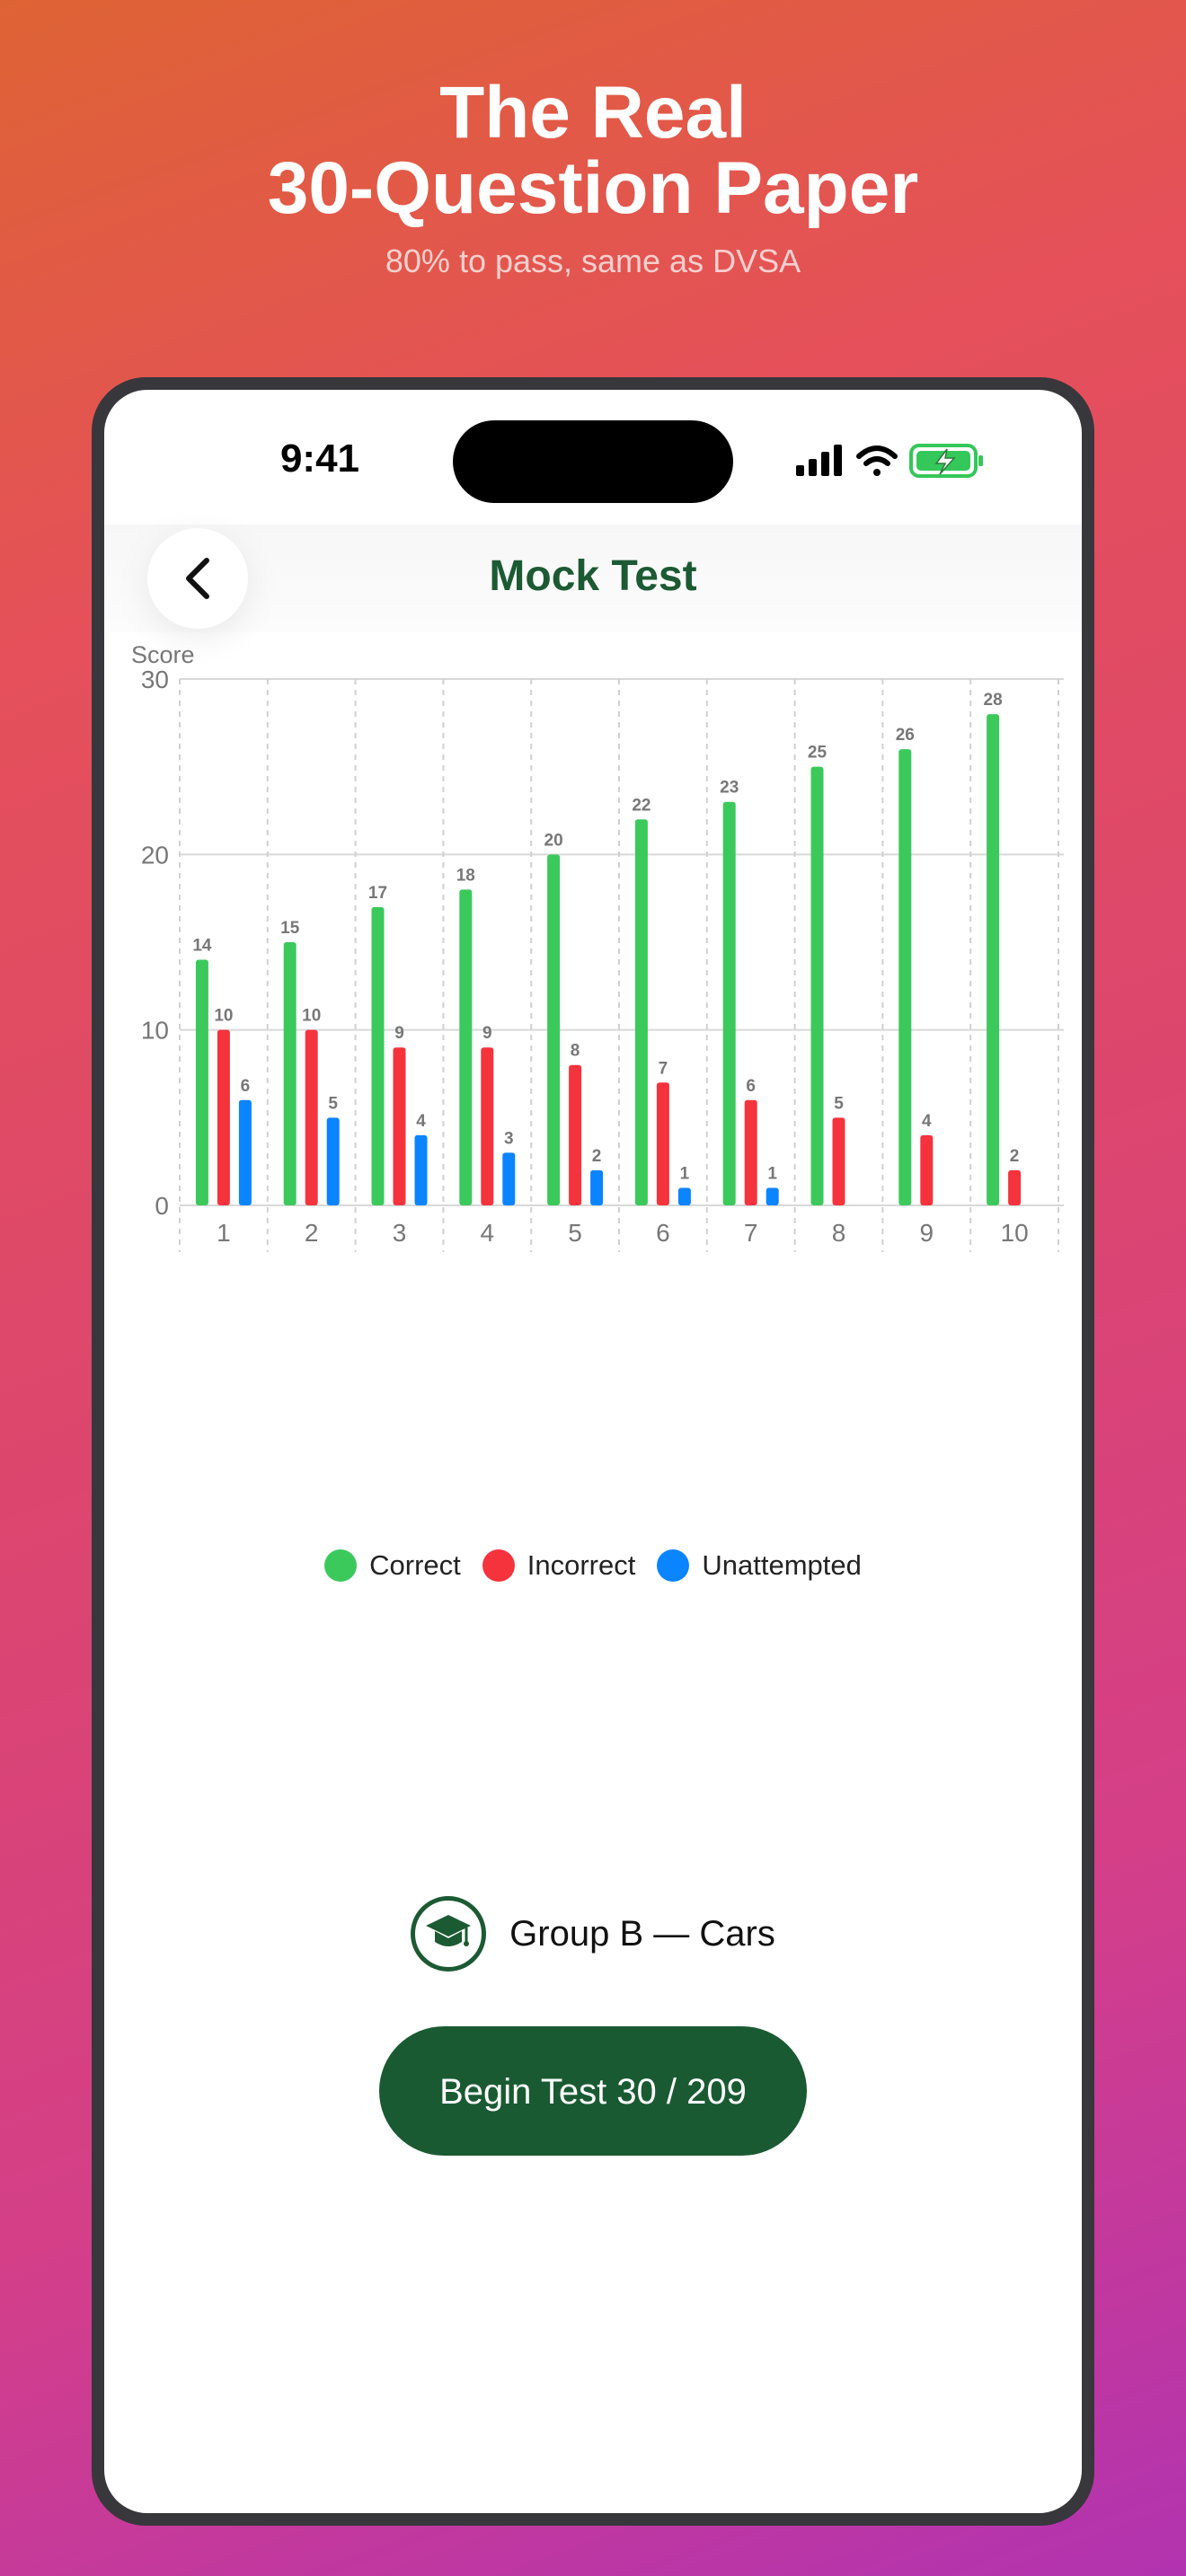  I want to click on headline-line-1: The Real, so click(593, 113).